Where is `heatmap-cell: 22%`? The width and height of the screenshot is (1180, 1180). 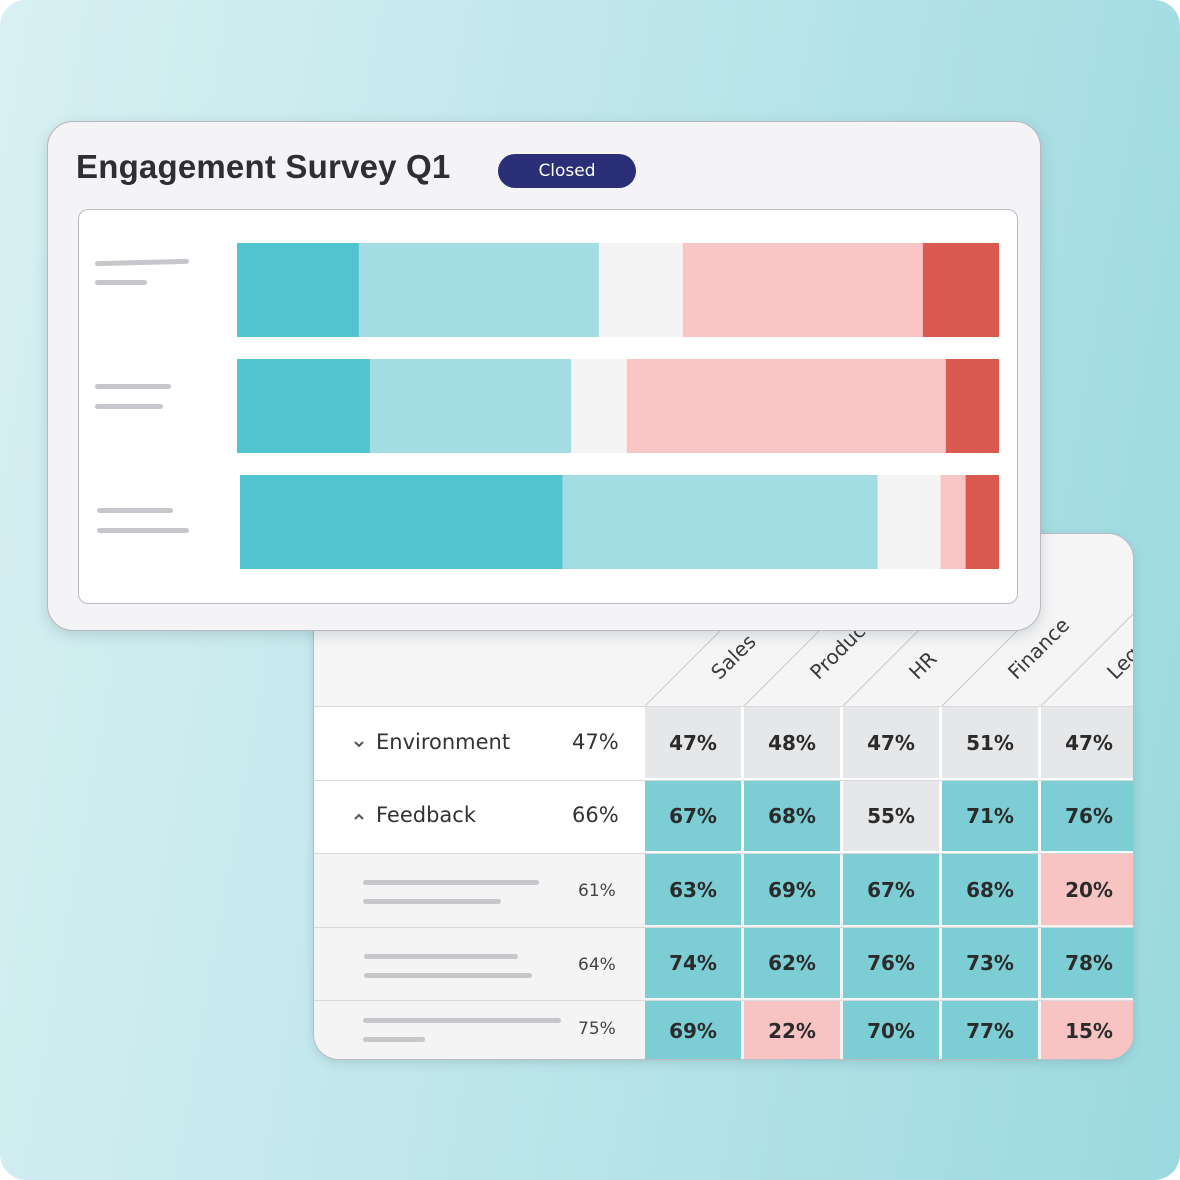 heatmap-cell: 22% is located at coordinates (792, 1030).